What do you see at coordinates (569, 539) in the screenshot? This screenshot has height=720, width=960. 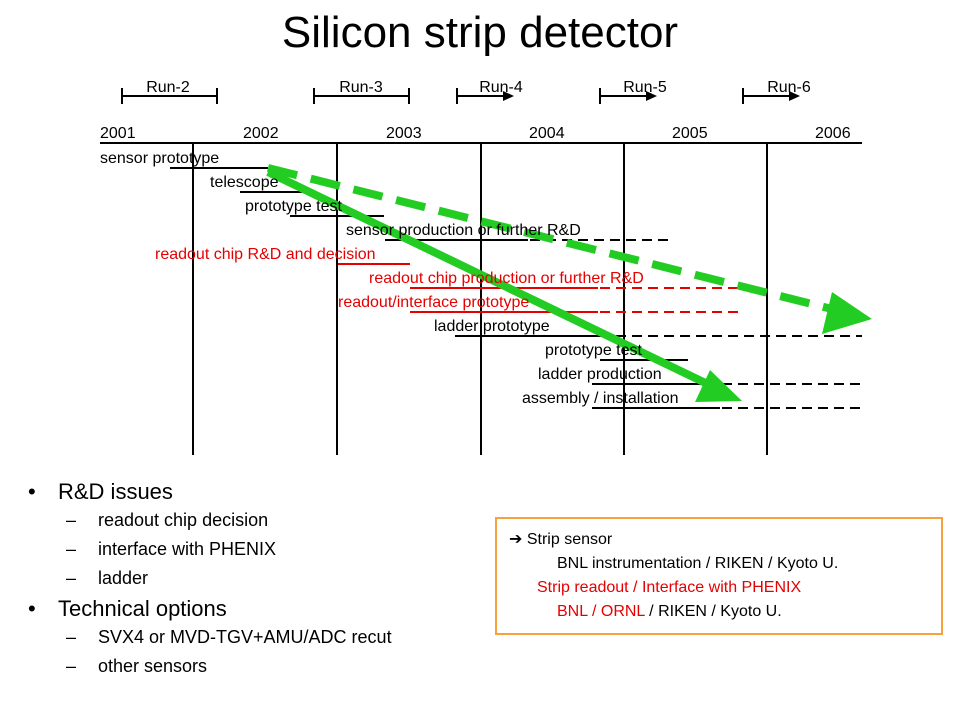 I see `box-heading: Strip sensor` at bounding box center [569, 539].